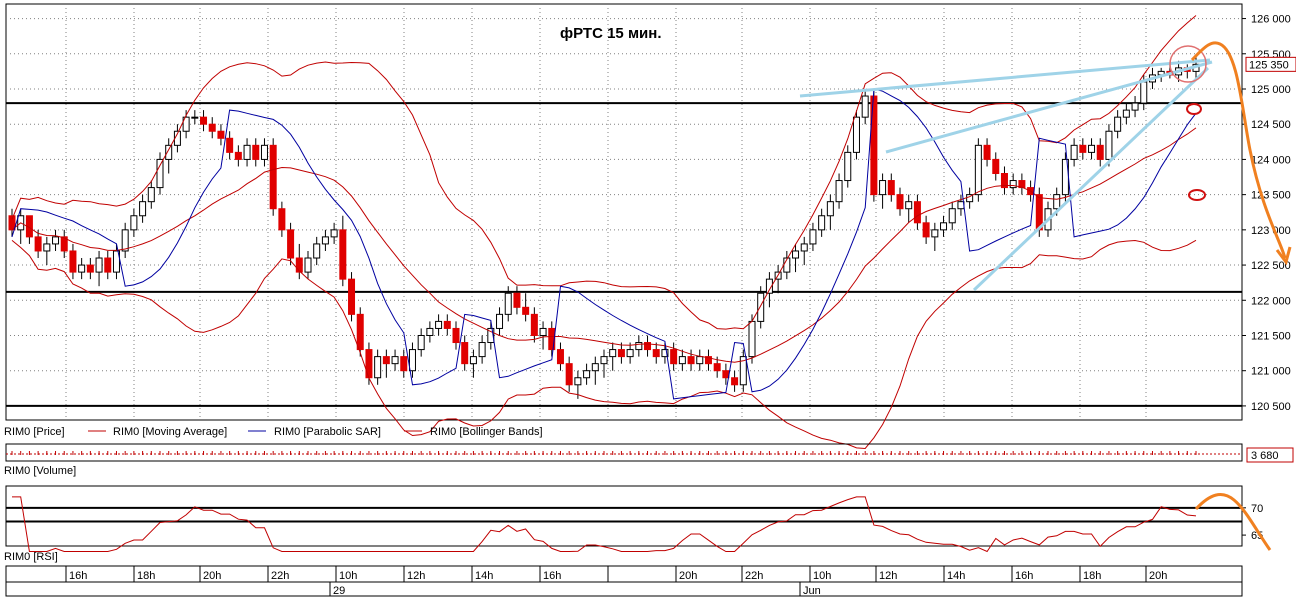  What do you see at coordinates (1257, 509) in the screenshot?
I see `rsi-tick-label: 70` at bounding box center [1257, 509].